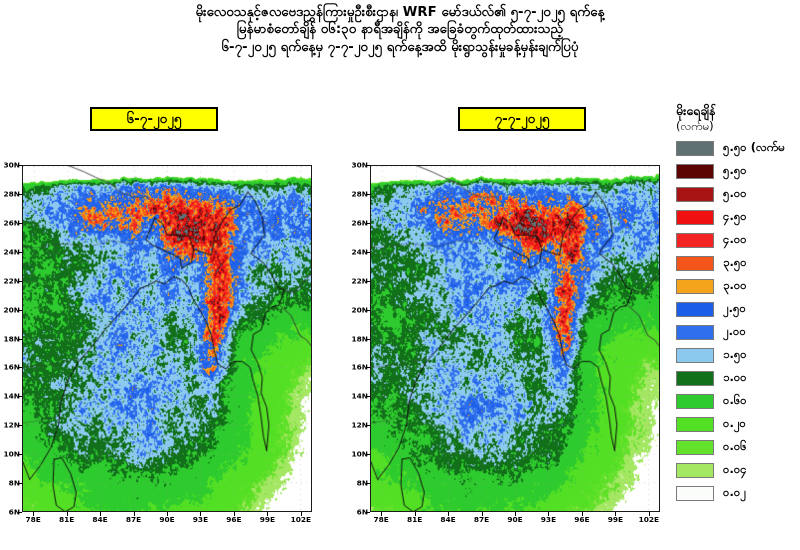 The height and width of the screenshot is (550, 800). I want to click on legend-row: ၂.၀၀, so click(738, 332).